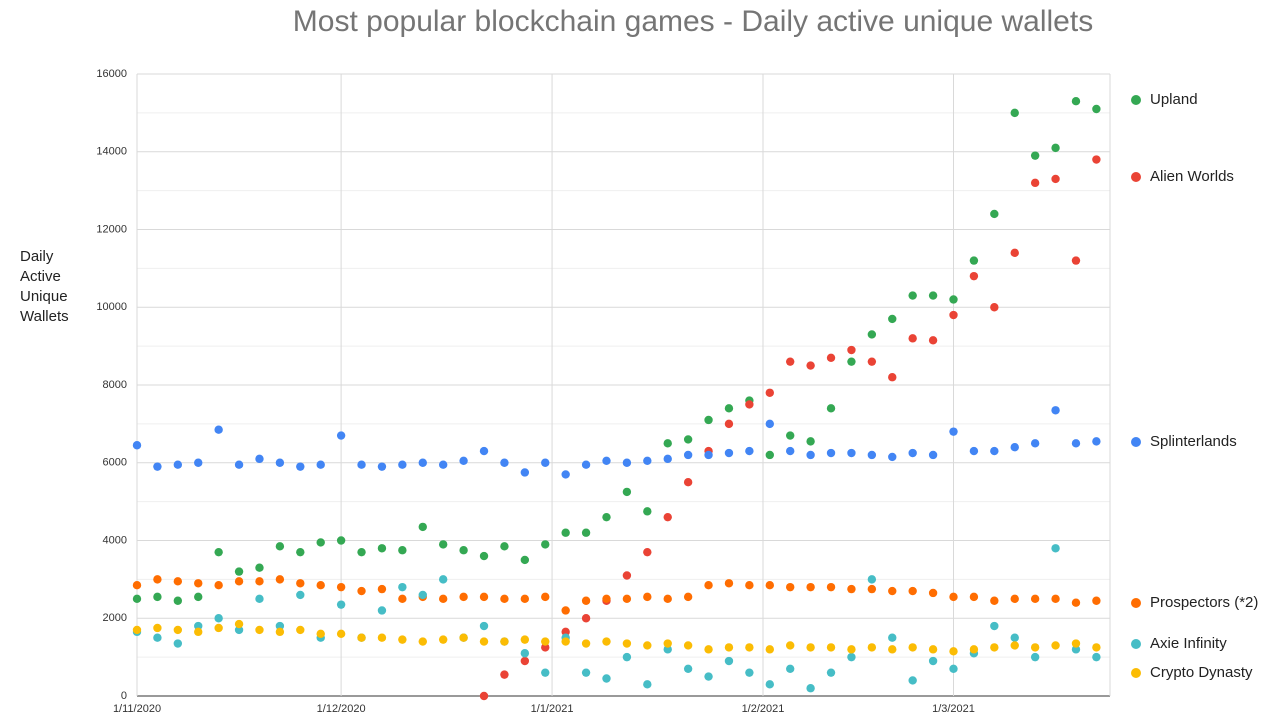 The image size is (1280, 720). What do you see at coordinates (1201, 672) in the screenshot?
I see `legend-label: Crypto Dynasty` at bounding box center [1201, 672].